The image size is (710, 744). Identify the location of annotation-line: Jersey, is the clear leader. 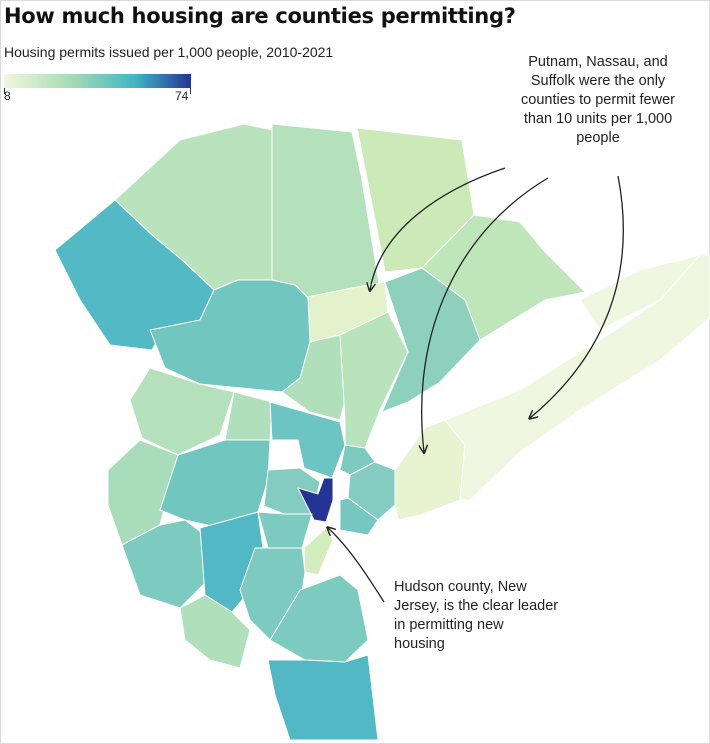
(476, 606).